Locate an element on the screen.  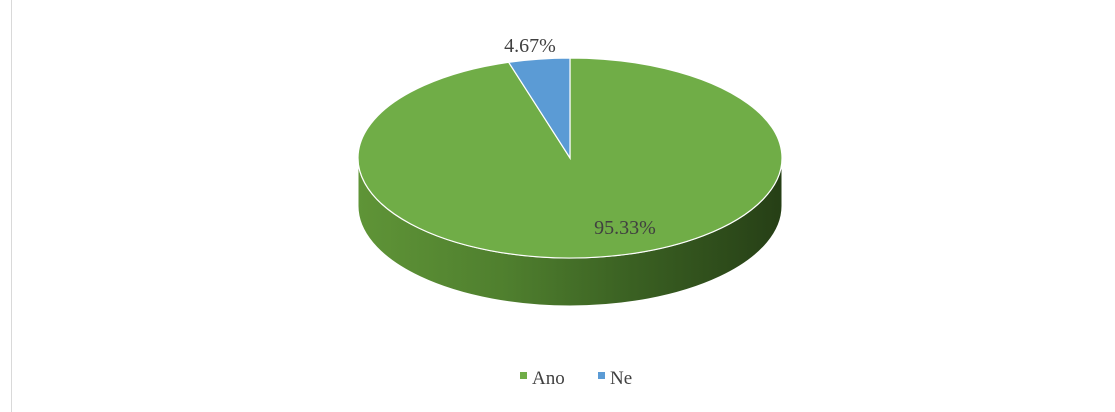
legend: Ano Ne is located at coordinates (576, 378).